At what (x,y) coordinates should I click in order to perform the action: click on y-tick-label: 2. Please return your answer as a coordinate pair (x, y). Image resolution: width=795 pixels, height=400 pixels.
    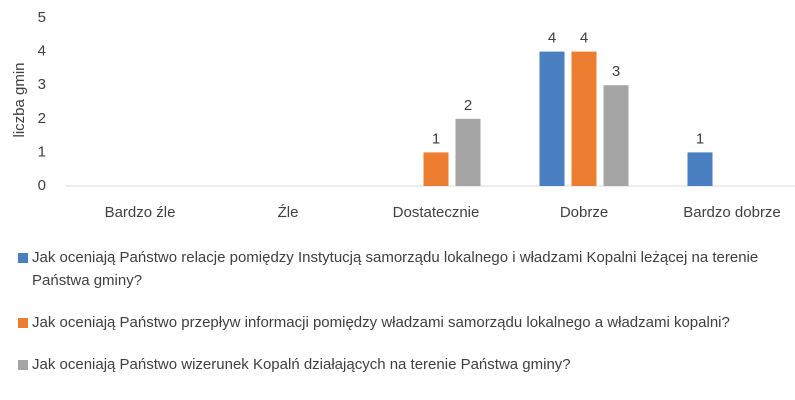
    Looking at the image, I should click on (42, 118).